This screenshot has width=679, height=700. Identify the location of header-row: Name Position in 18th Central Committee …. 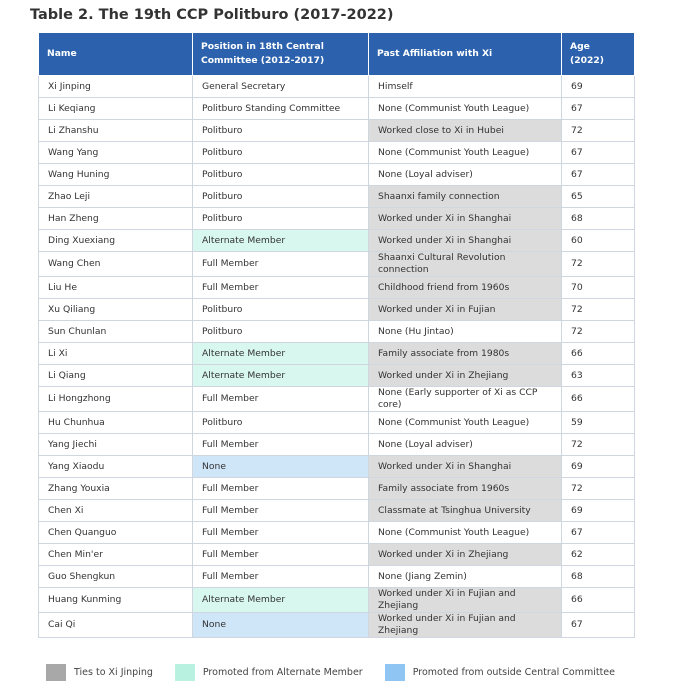
(336, 54).